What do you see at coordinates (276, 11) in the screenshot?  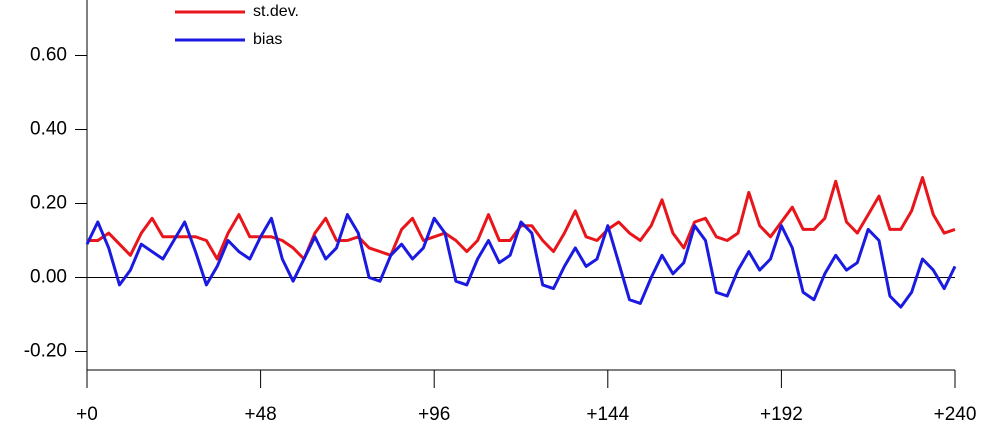 I see `legend-label: st.dev.` at bounding box center [276, 11].